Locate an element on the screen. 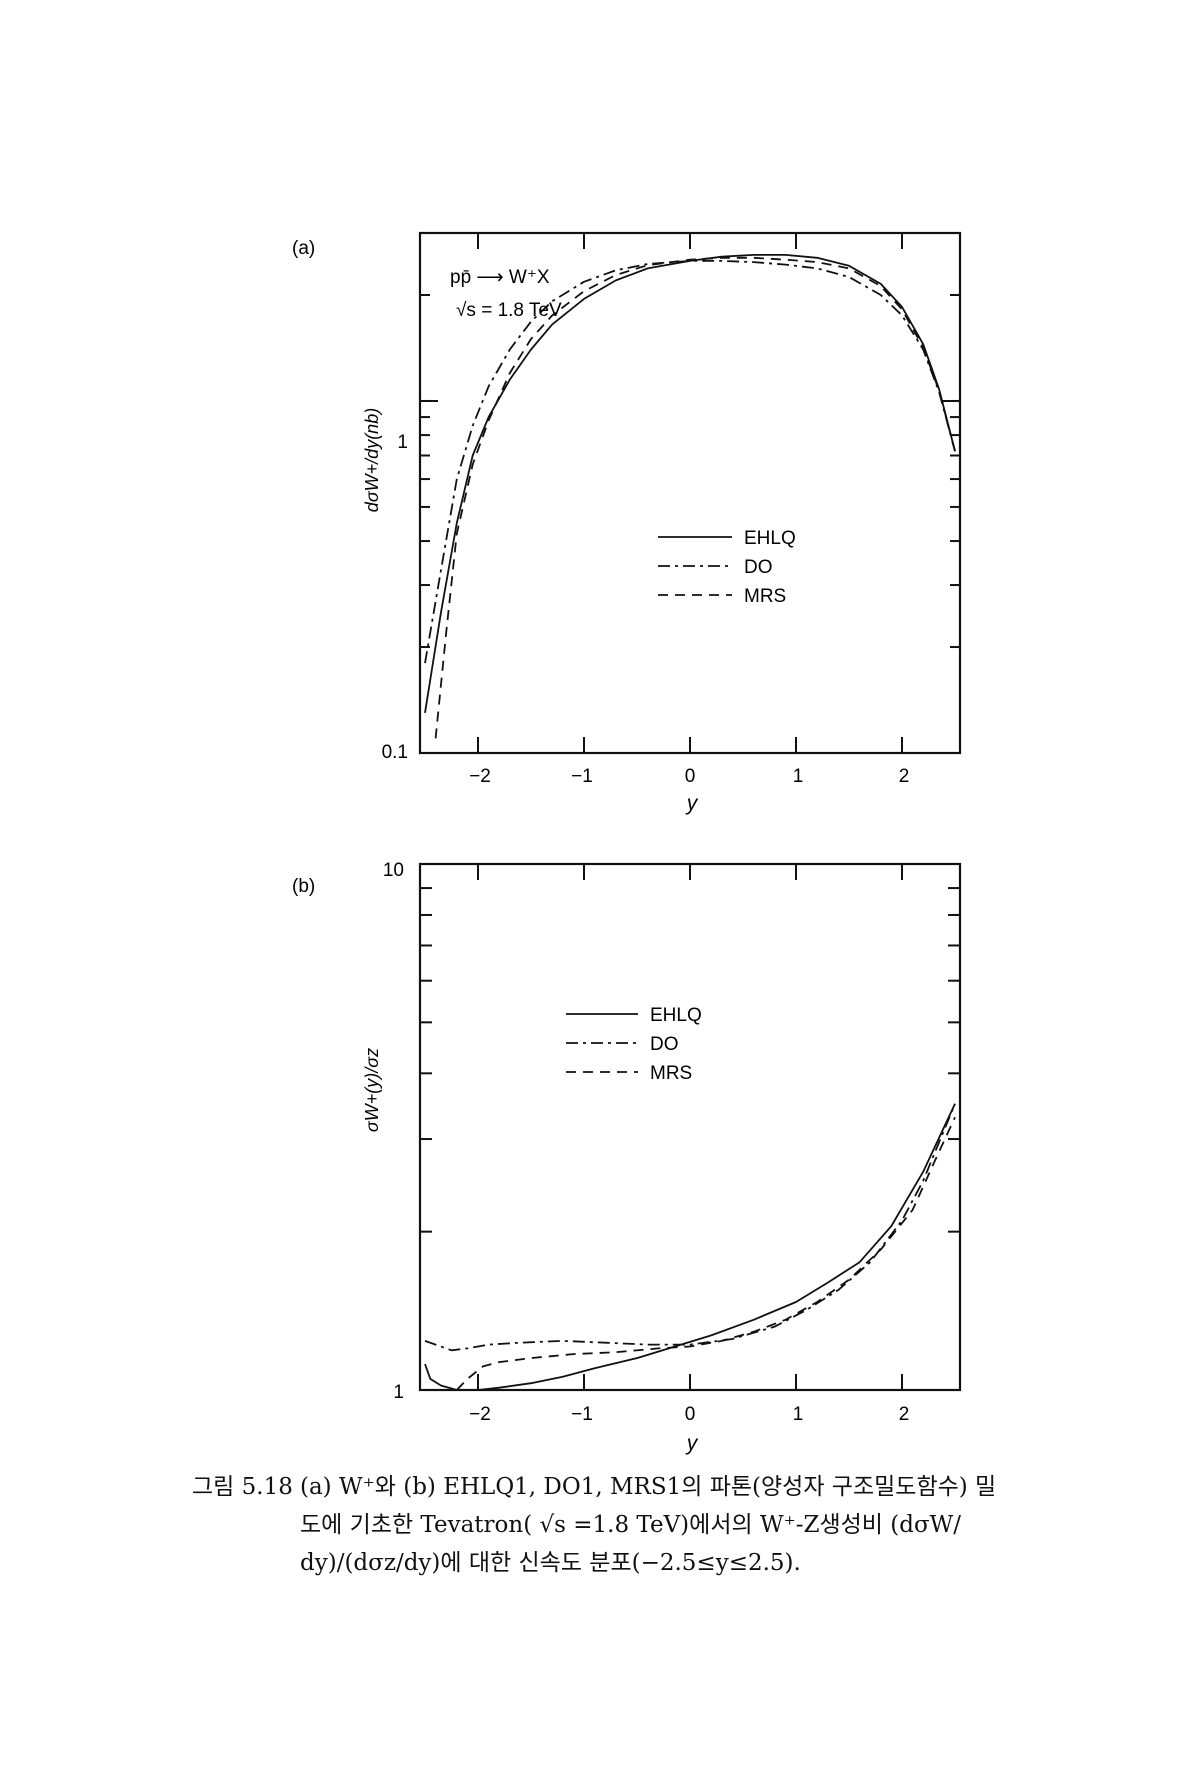 Image resolution: width=1193 pixels, height=1767 pixels. panel-a-xtick--1: −1 is located at coordinates (582, 776).